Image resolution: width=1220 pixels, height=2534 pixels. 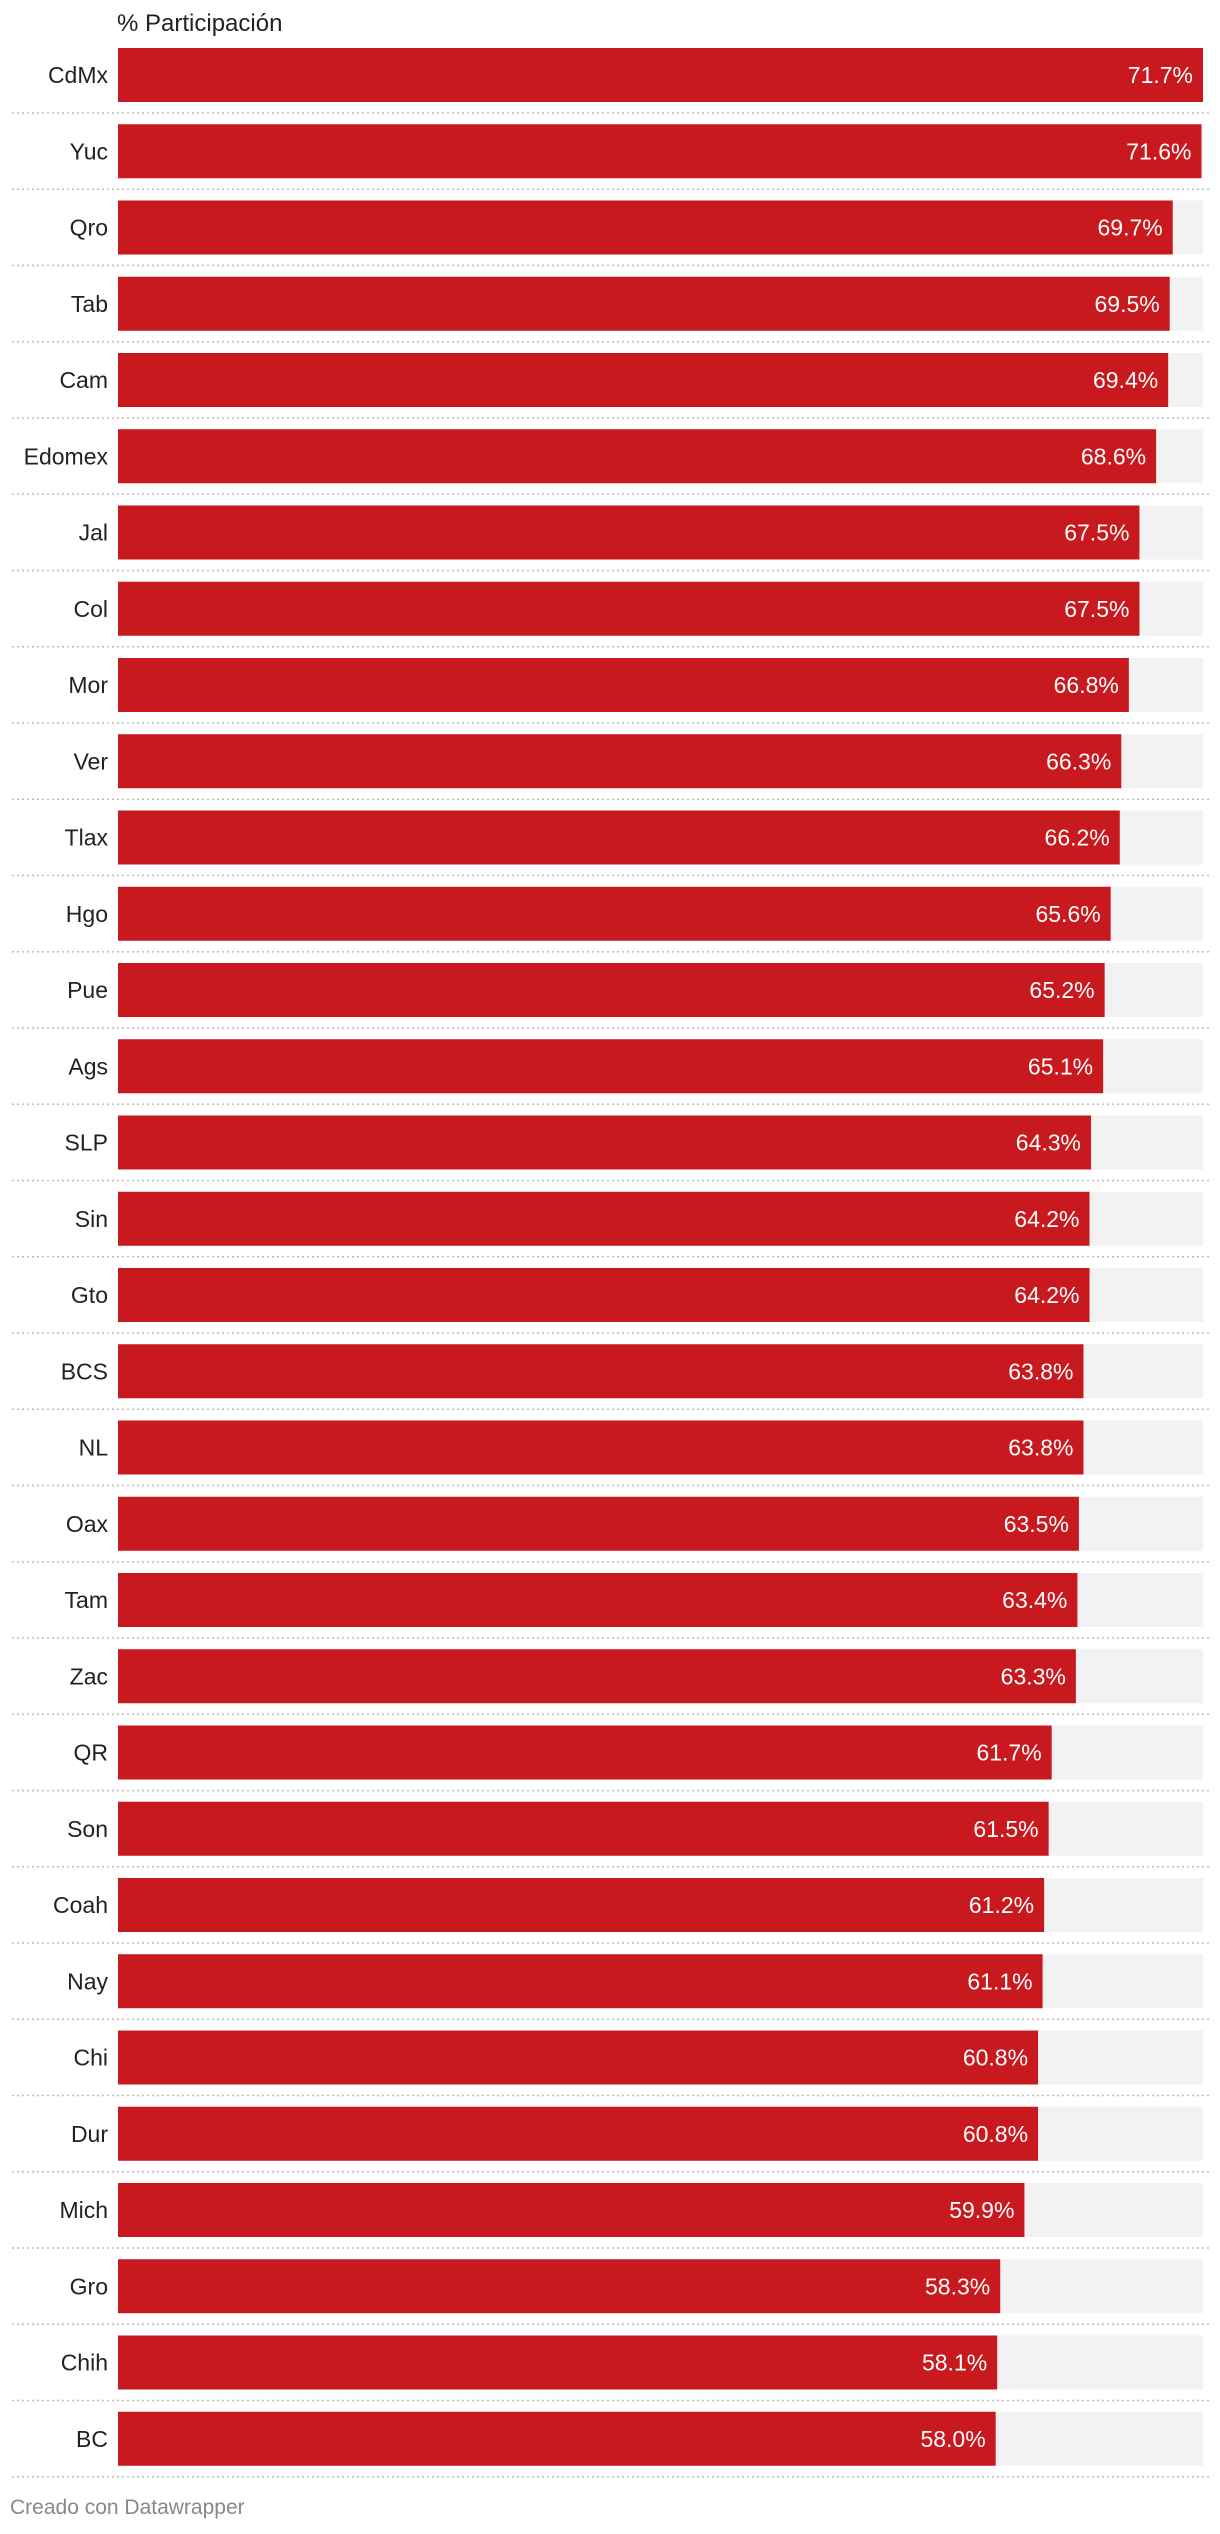 I want to click on category-label: CdMx, so click(x=78, y=75).